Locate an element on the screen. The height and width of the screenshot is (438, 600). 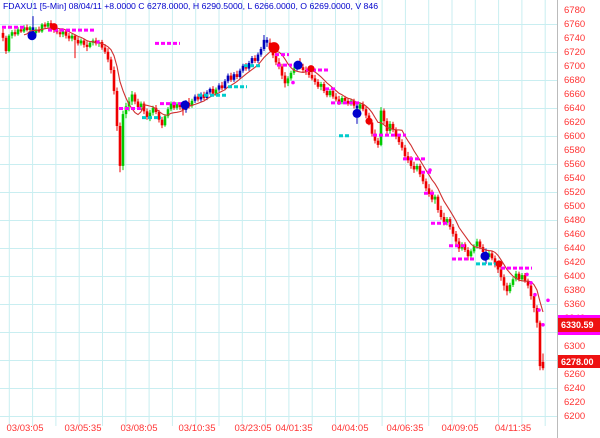
price-axis-label: 6360 is located at coordinates (575, 304).